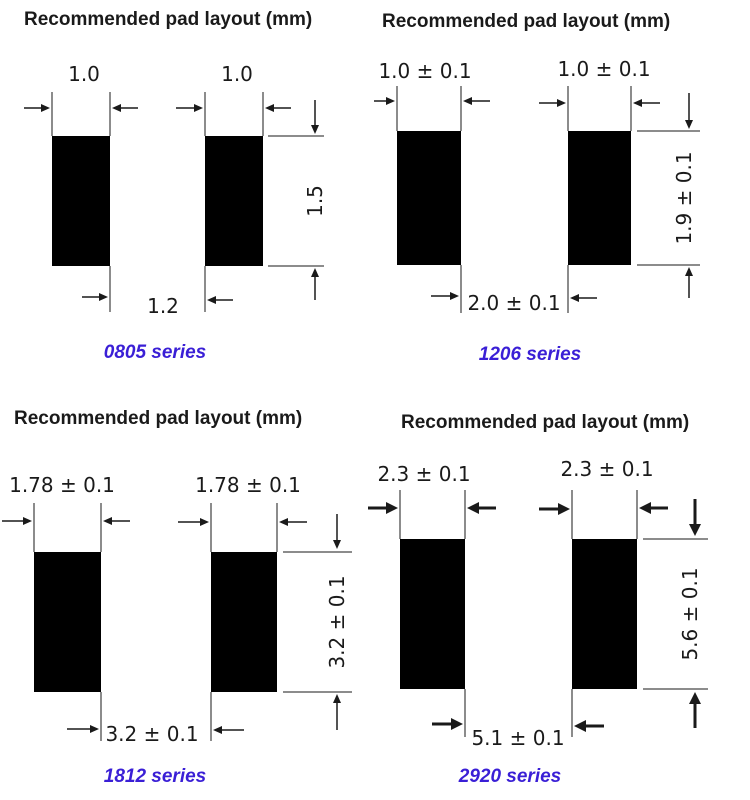 Image resolution: width=750 pixels, height=800 pixels. What do you see at coordinates (155, 776) in the screenshot?
I see `series-label: 1812 series` at bounding box center [155, 776].